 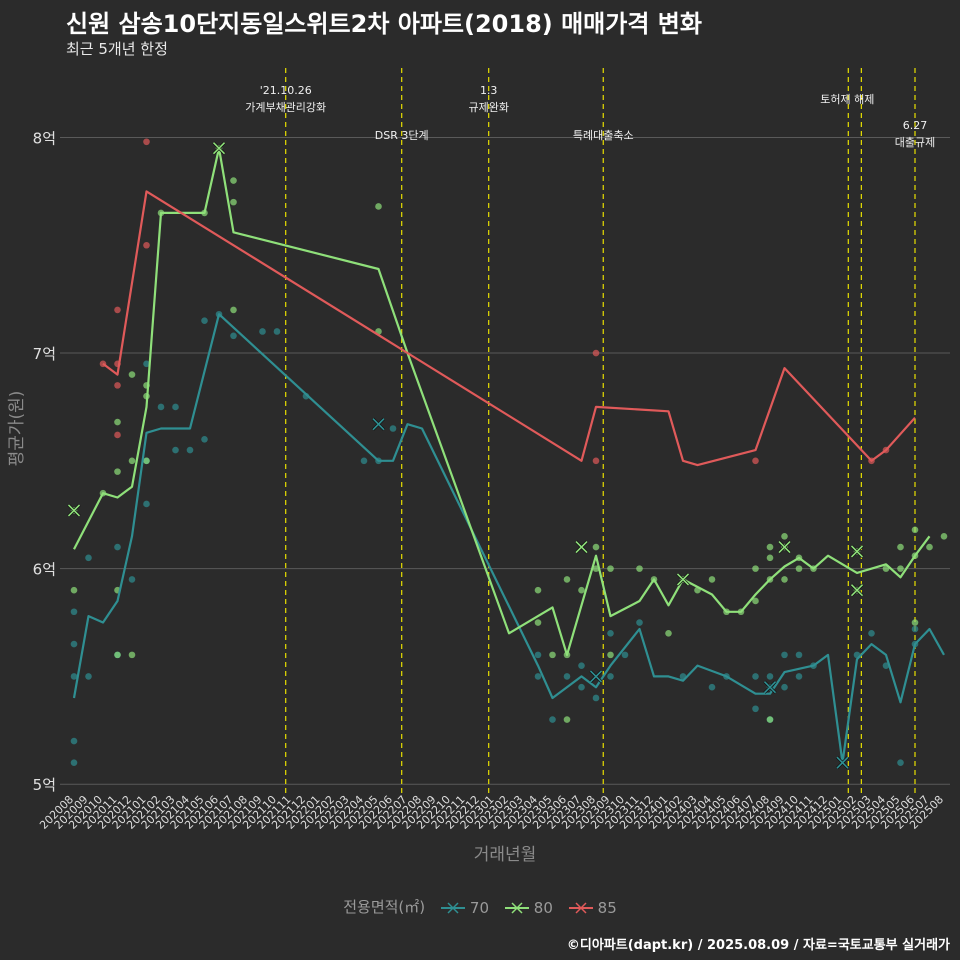 What do you see at coordinates (543, 907) in the screenshot?
I see `legend-label-80: 80` at bounding box center [543, 907].